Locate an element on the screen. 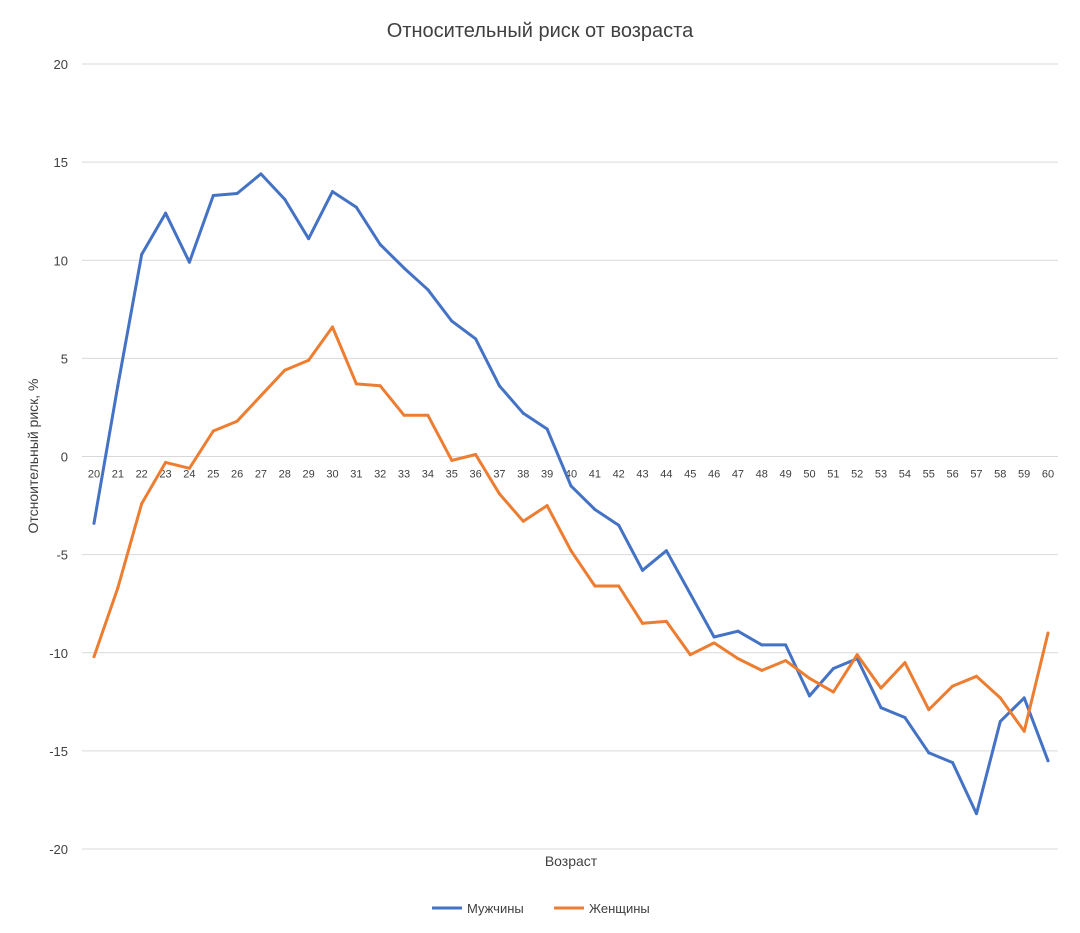 The image size is (1080, 933). x-tick-label: 47 is located at coordinates (738, 475).